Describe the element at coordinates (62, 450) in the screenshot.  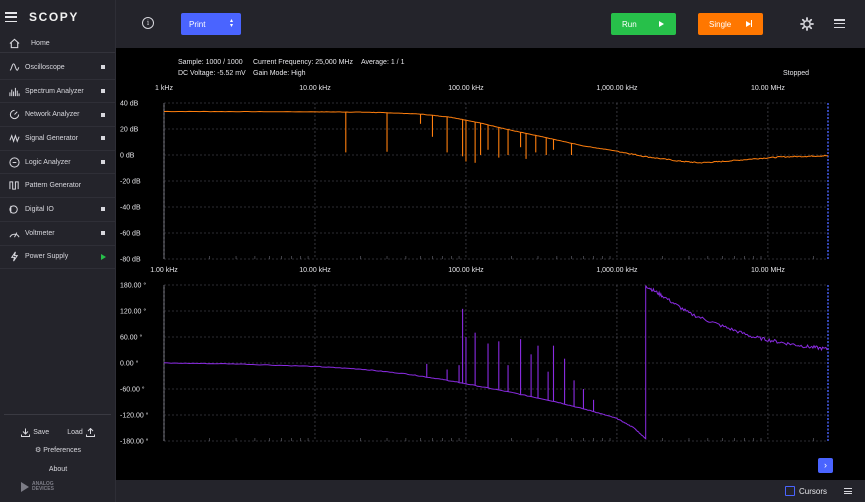
I see `preferences-label: Preferences` at that location.